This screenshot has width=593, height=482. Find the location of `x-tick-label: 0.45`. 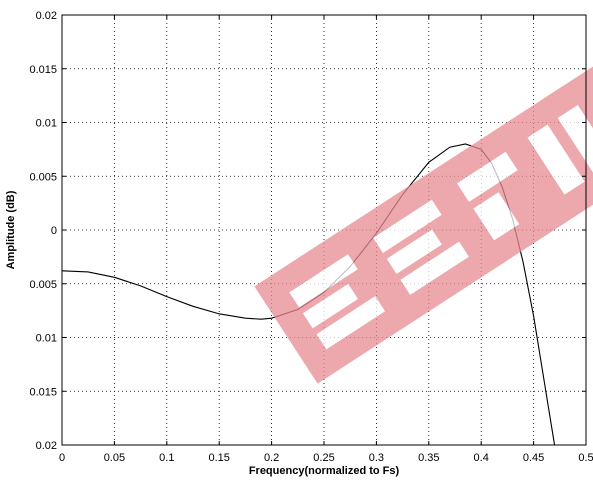

x-tick-label: 0.45 is located at coordinates (533, 458).